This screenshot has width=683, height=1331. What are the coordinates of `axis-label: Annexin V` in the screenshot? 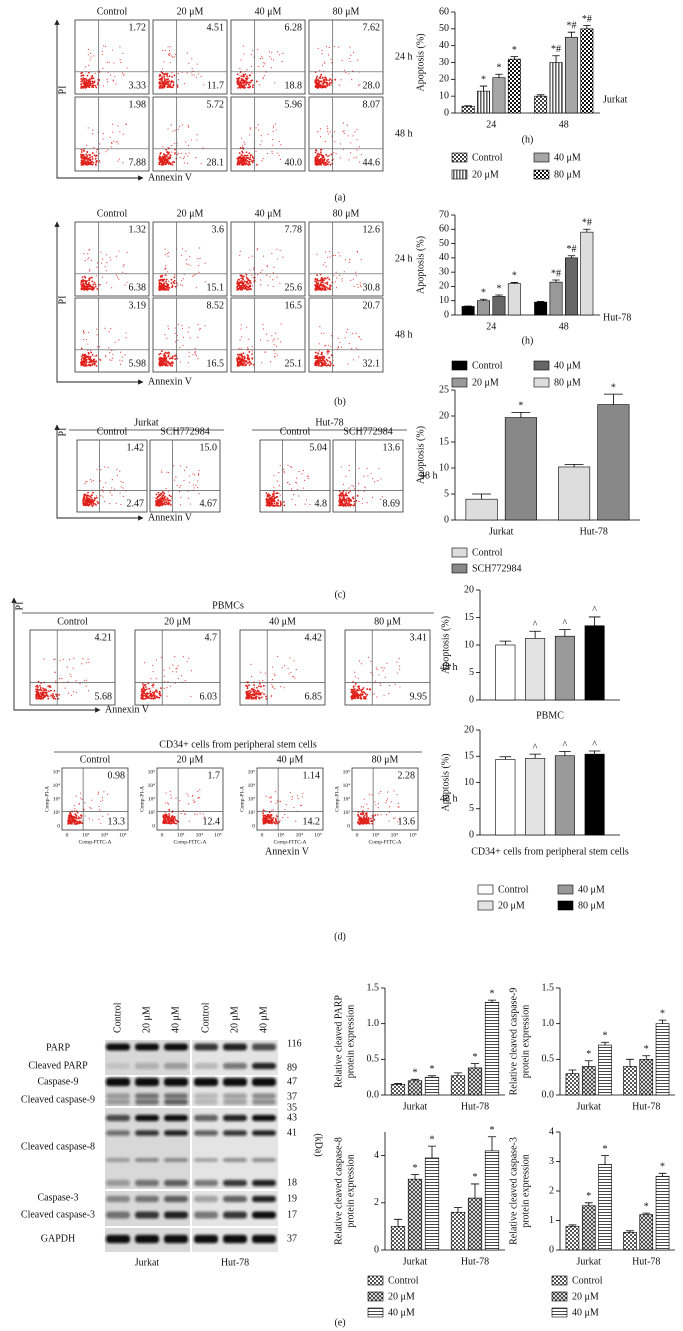 It's located at (287, 851).